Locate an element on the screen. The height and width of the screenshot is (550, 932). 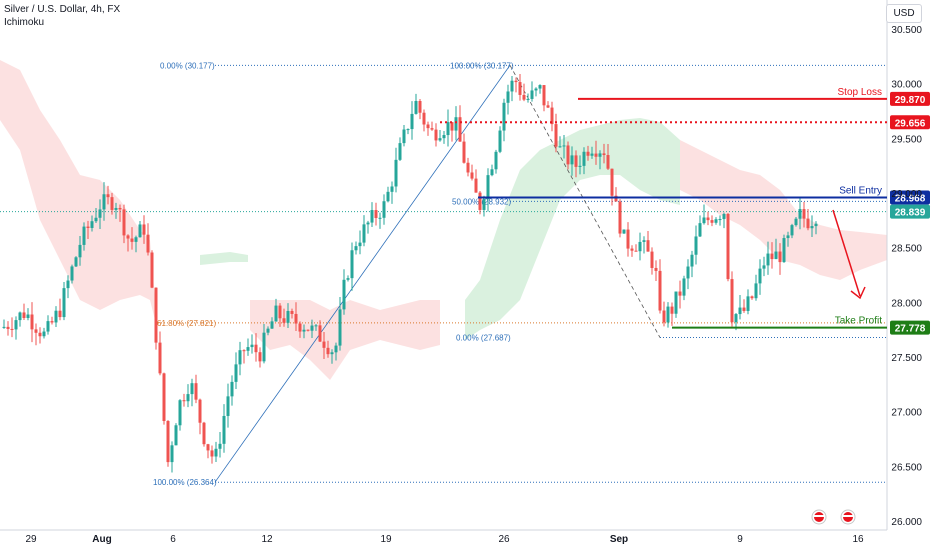
y-tick-label: 27.000 is located at coordinates (906, 413).